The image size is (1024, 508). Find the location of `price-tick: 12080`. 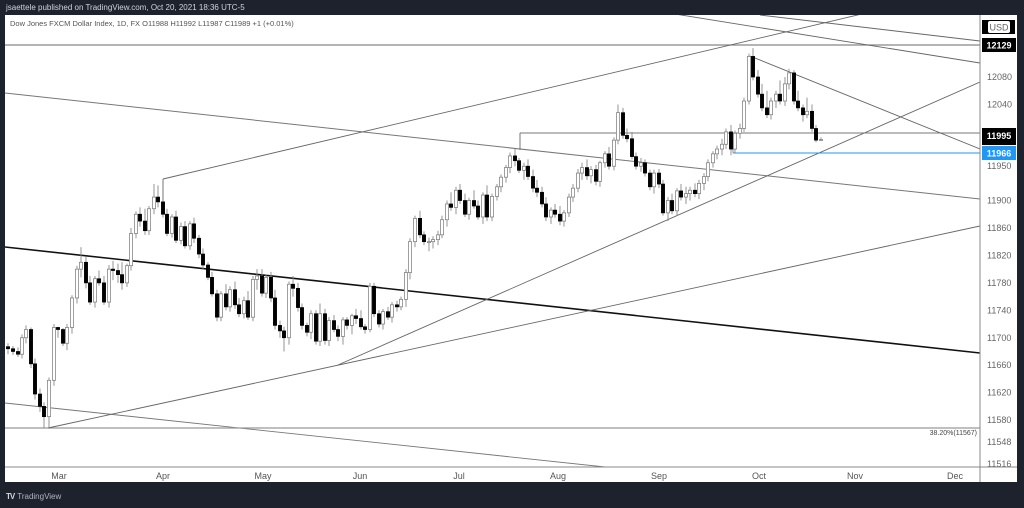

price-tick: 12080 is located at coordinates (999, 77).